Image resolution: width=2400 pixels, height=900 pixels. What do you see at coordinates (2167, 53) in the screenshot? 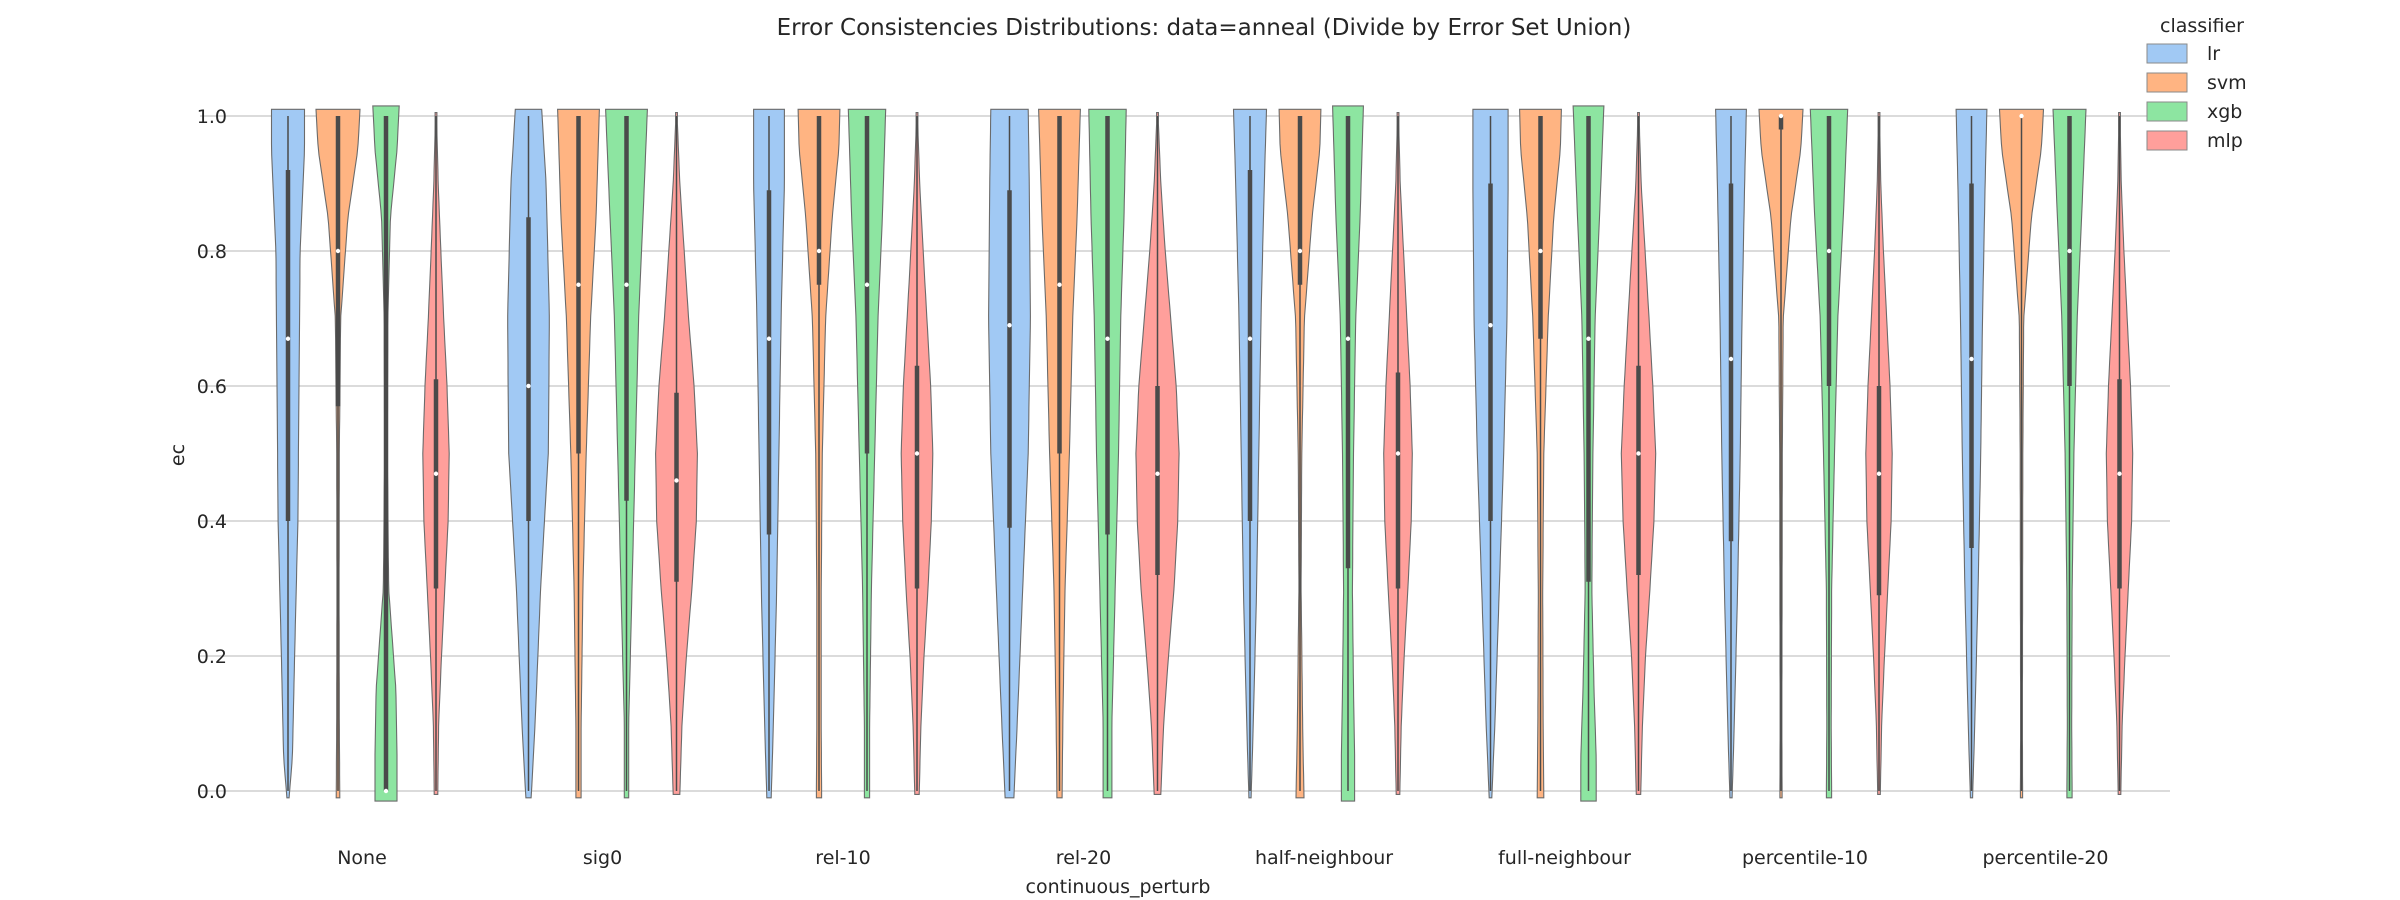
I see `legend-swatch-lr` at bounding box center [2167, 53].